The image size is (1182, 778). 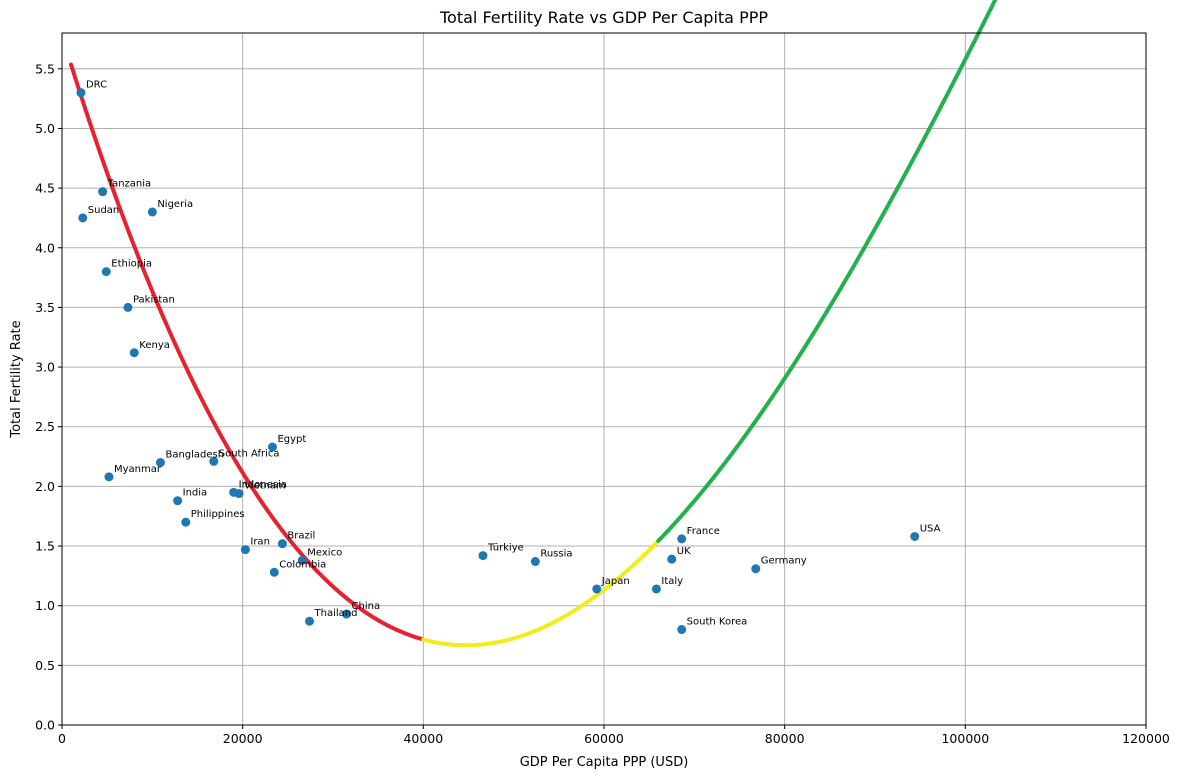 I want to click on y-tick-label: 1.0, so click(x=45, y=605).